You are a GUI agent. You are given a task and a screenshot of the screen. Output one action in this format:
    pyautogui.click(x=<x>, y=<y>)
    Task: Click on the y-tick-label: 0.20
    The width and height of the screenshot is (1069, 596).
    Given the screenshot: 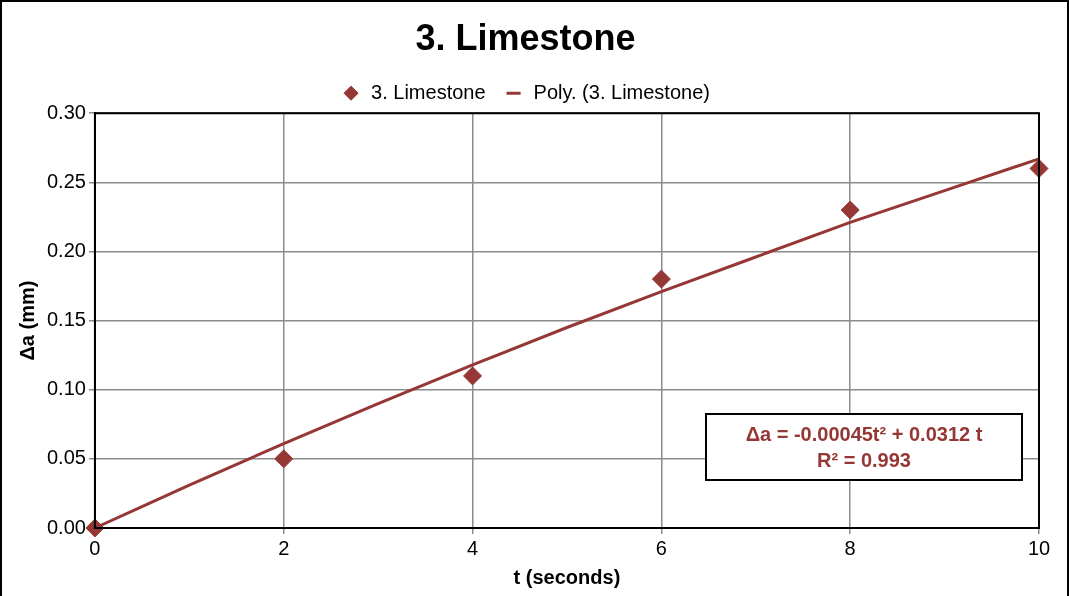 What is the action you would take?
    pyautogui.click(x=66, y=249)
    